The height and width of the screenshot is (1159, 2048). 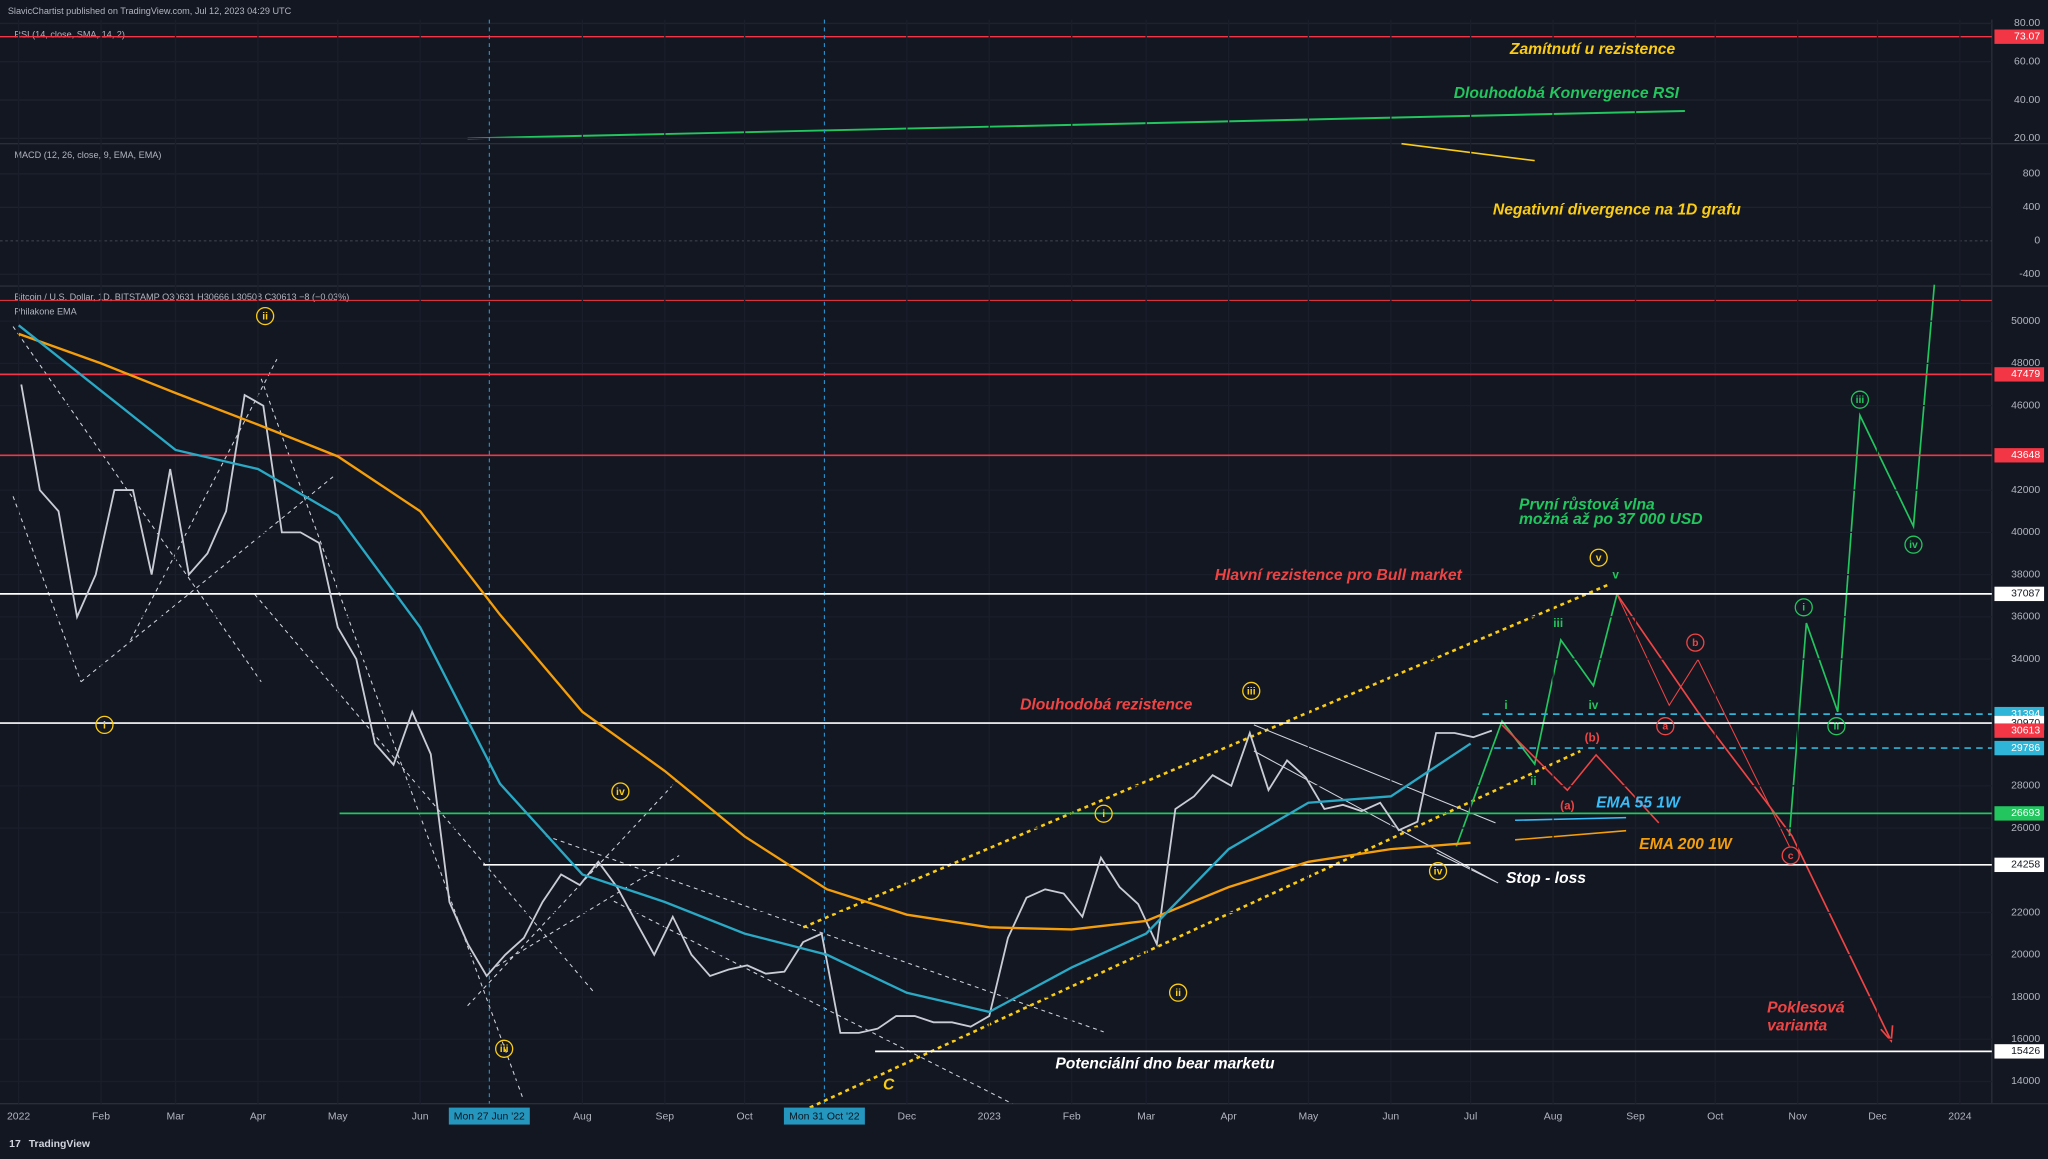 What do you see at coordinates (2027, 62) in the screenshot?
I see `y-tick-label: 60.00` at bounding box center [2027, 62].